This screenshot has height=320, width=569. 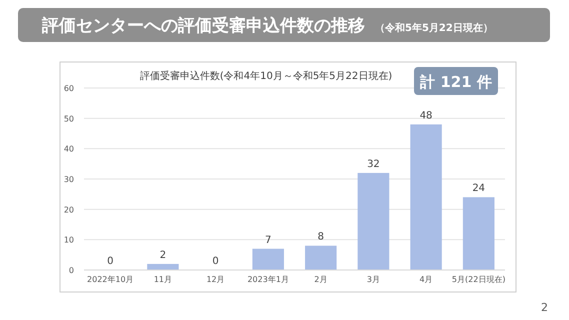 What do you see at coordinates (426, 116) in the screenshot?
I see `data-label: 48` at bounding box center [426, 116].